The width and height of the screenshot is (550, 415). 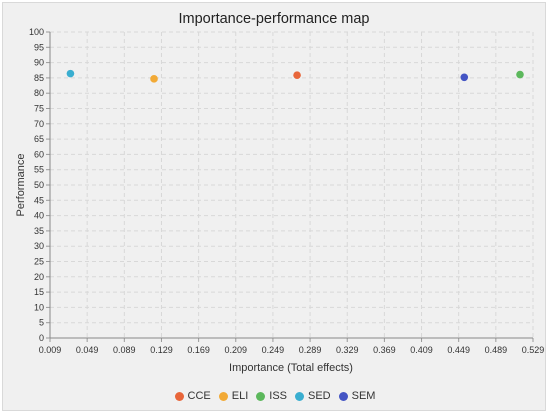 I want to click on x-tick-label: 0.409, so click(x=421, y=350).